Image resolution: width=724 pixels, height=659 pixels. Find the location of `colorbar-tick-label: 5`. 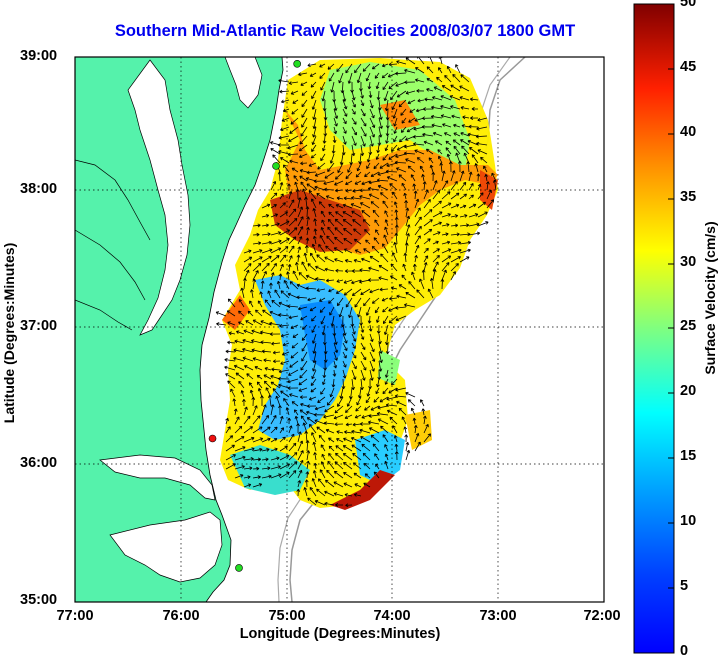

colorbar-tick-label: 5 is located at coordinates (684, 586).